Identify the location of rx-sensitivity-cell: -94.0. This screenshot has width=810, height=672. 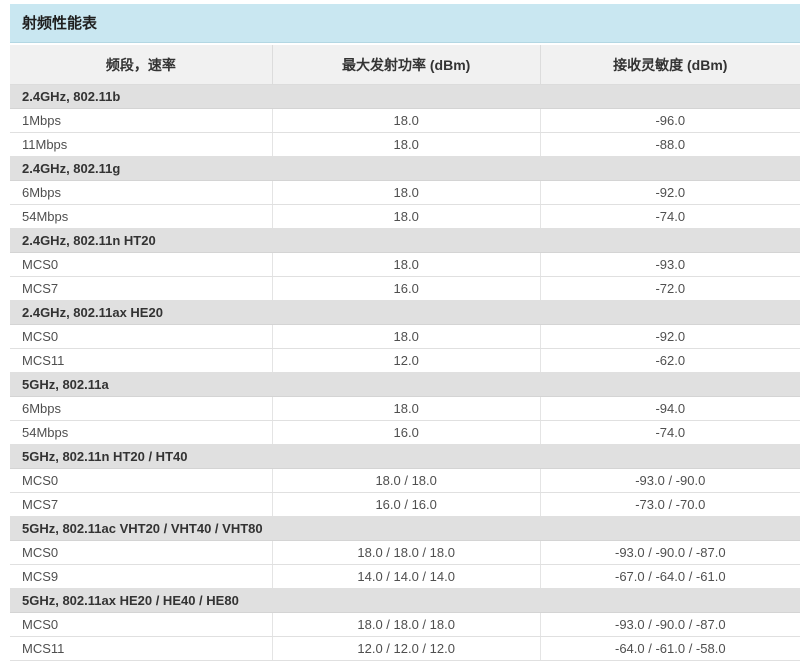
(669, 408).